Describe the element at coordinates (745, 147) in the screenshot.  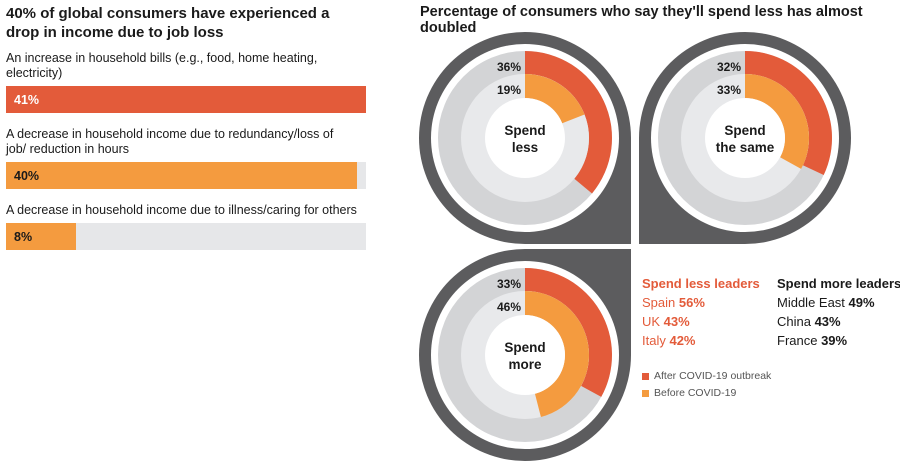
I see `donut-label: the same` at that location.